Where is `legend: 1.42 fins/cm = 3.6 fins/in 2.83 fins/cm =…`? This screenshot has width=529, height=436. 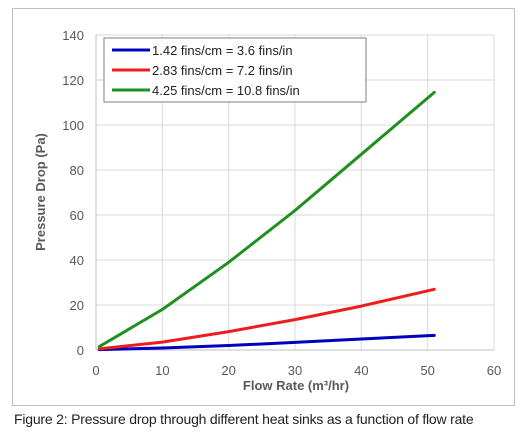
legend: 1.42 fins/cm = 3.6 fins/in 2.83 fins/cm =… is located at coordinates (235, 70).